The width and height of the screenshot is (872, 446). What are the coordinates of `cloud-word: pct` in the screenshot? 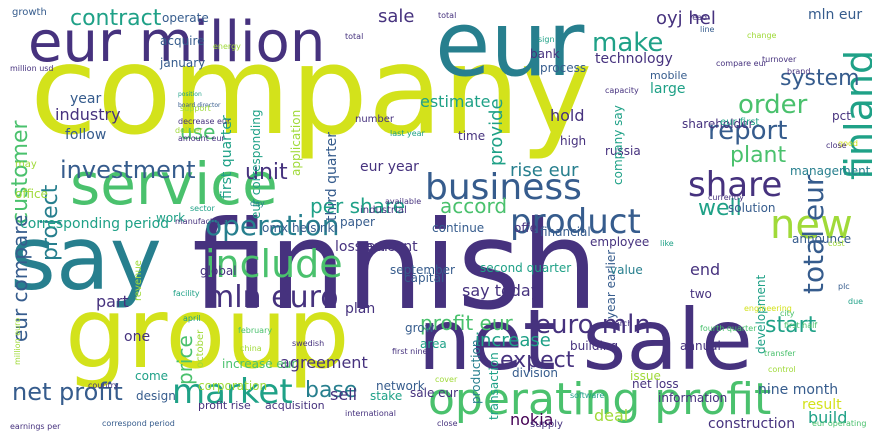 It's located at (841, 116).